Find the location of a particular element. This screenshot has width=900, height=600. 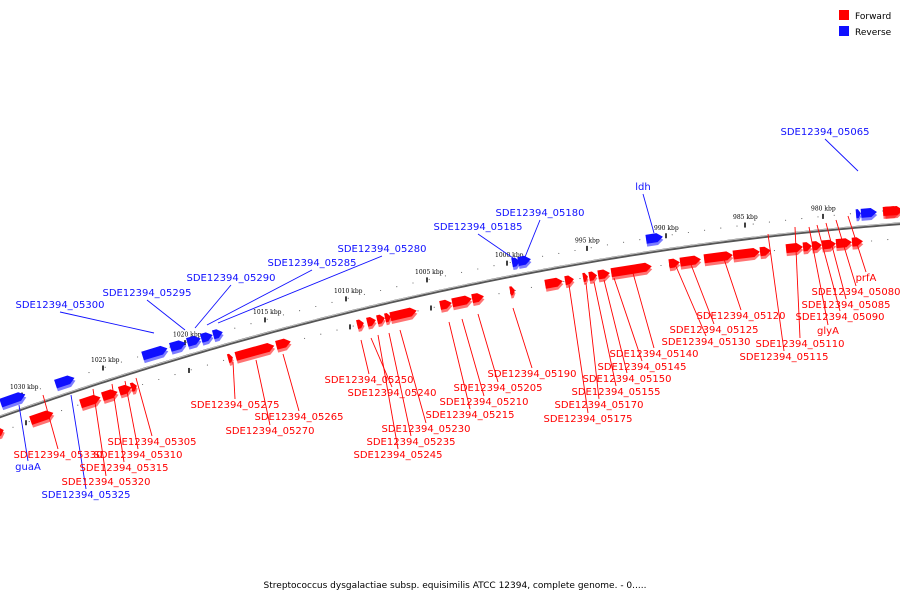

gene-label: SDE12394_05280 is located at coordinates (382, 249).